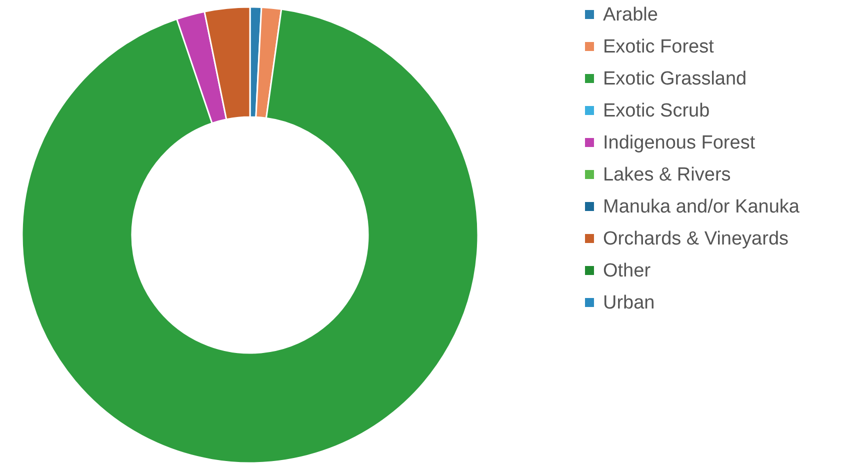 This screenshot has height=468, width=854. Describe the element at coordinates (630, 15) in the screenshot. I see `legend-label: Arable` at that location.